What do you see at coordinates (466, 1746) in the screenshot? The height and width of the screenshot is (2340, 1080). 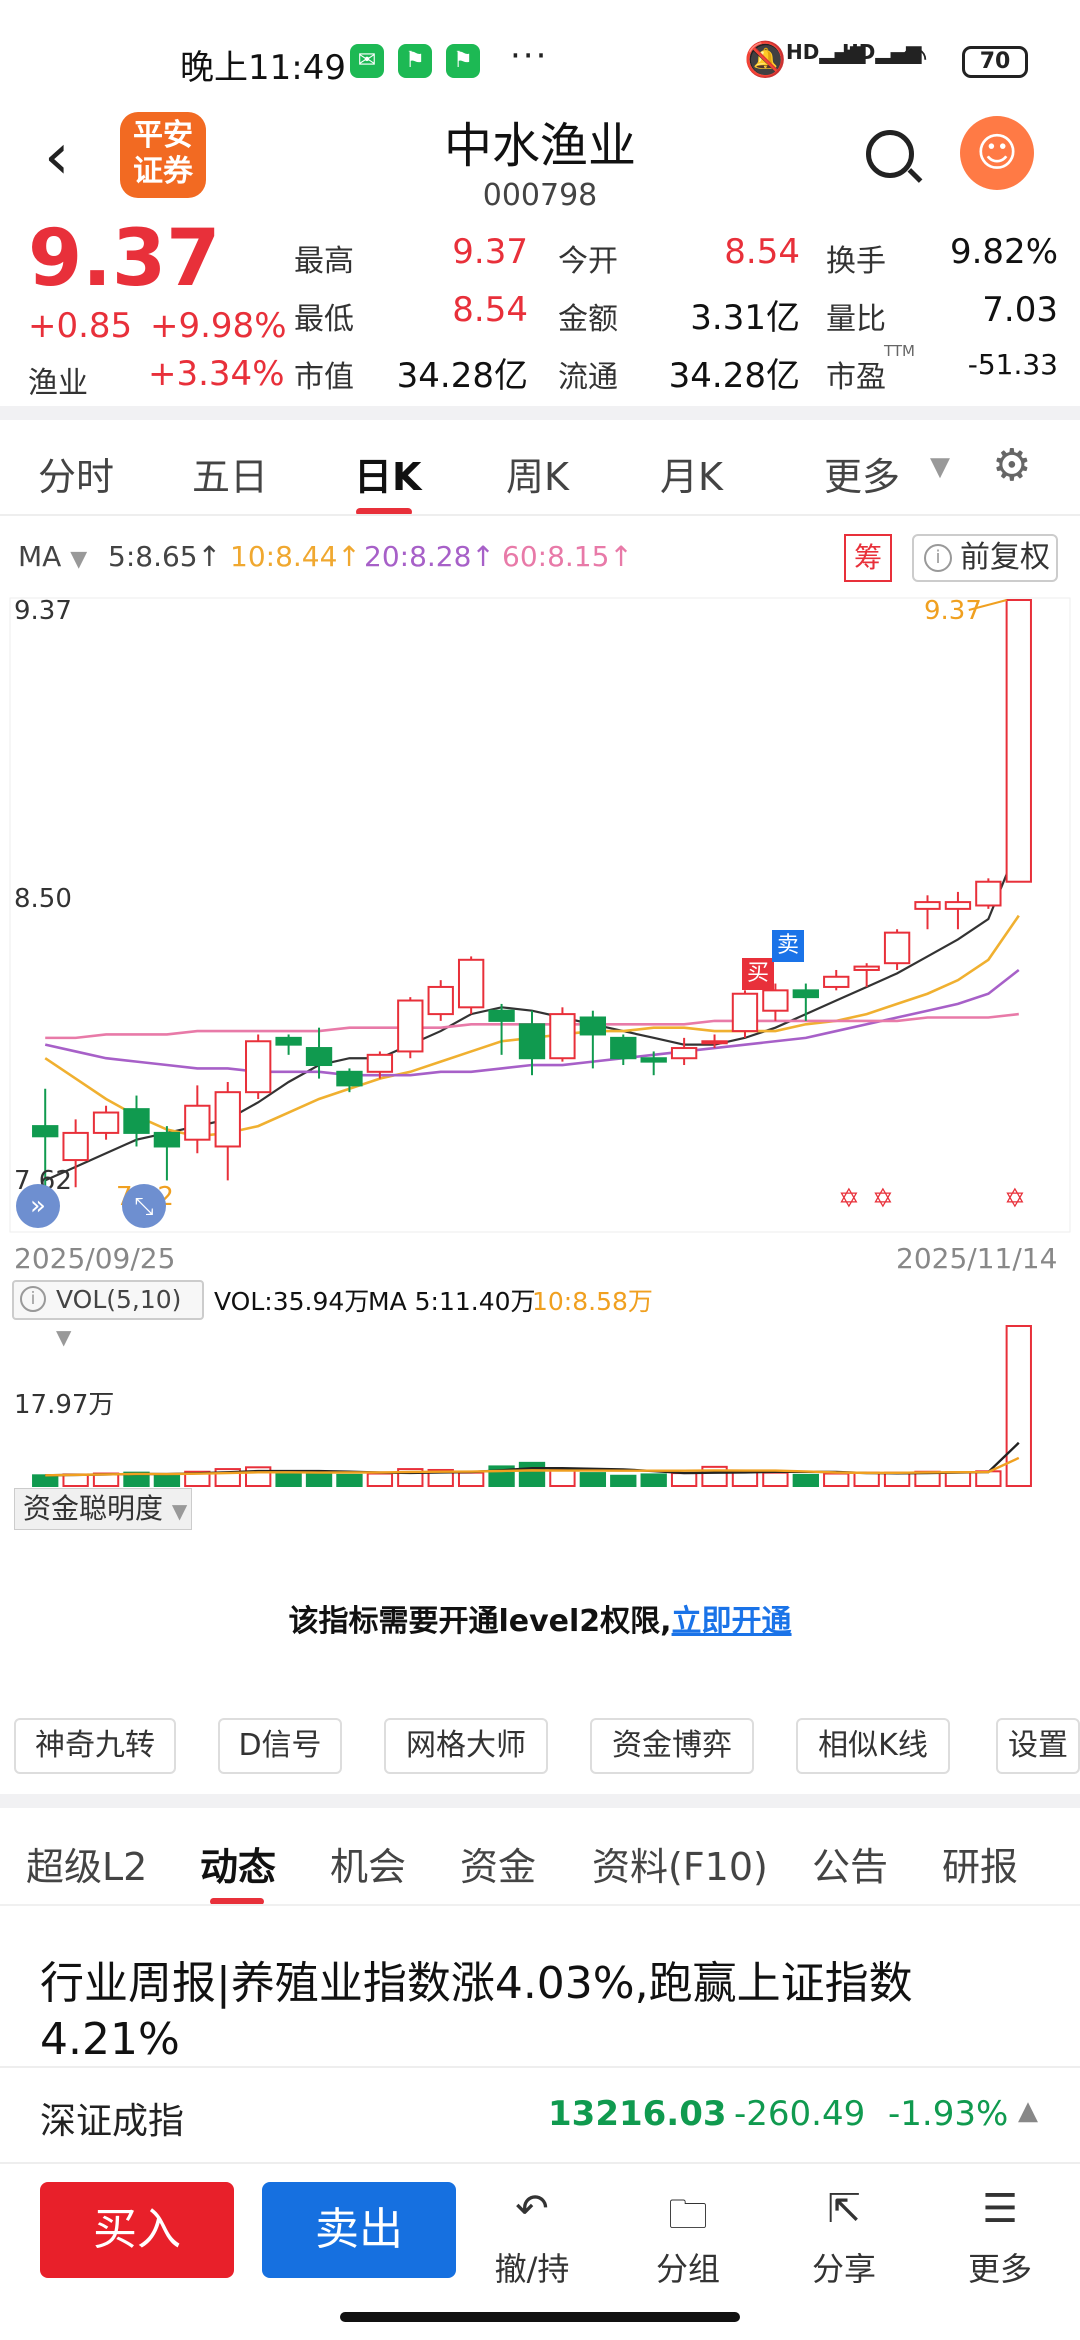 I see `grid-master-button: 网格大师` at bounding box center [466, 1746].